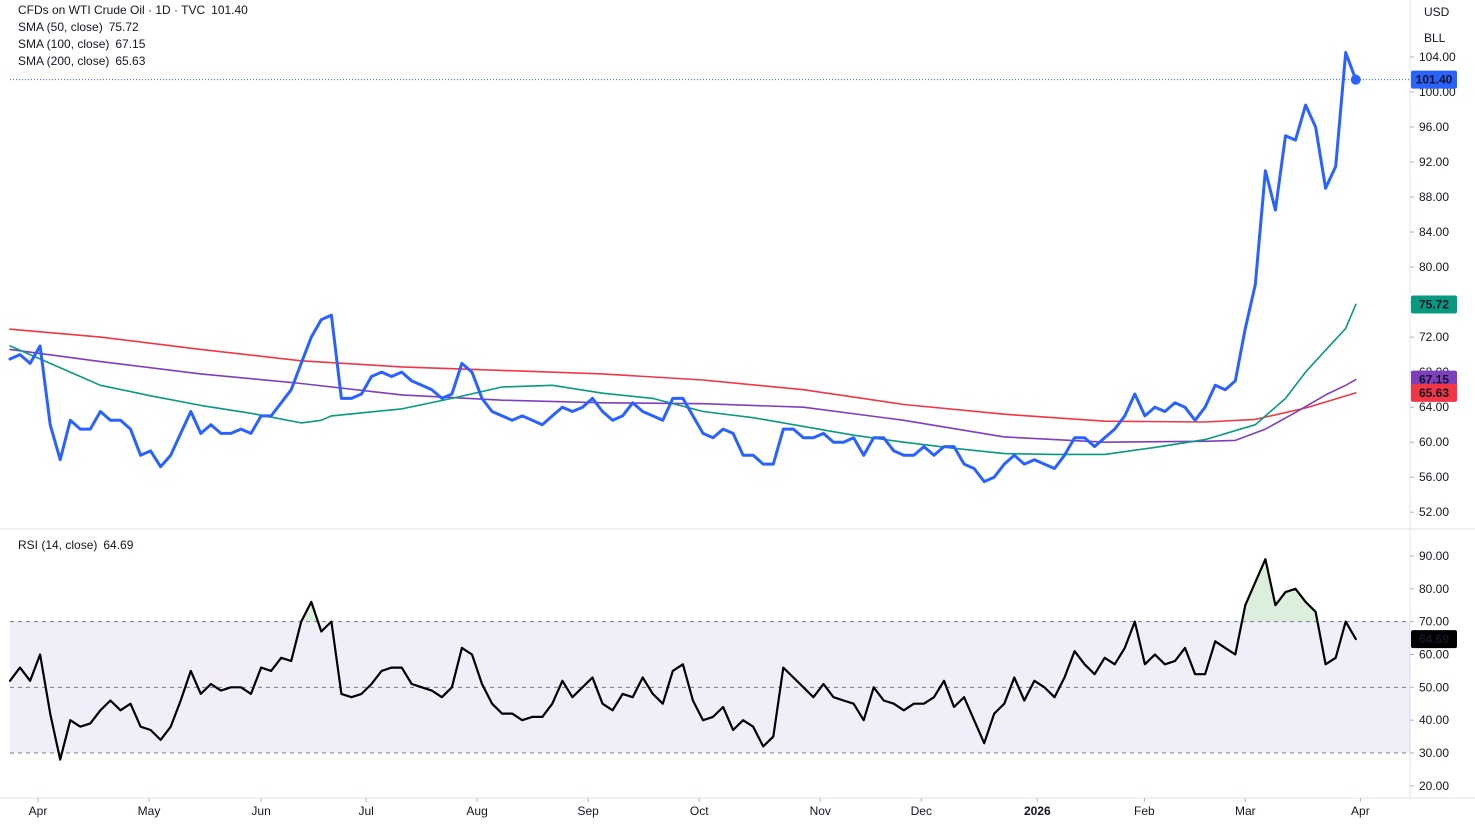  I want to click on price-tag-label: 64.69, so click(1434, 639).